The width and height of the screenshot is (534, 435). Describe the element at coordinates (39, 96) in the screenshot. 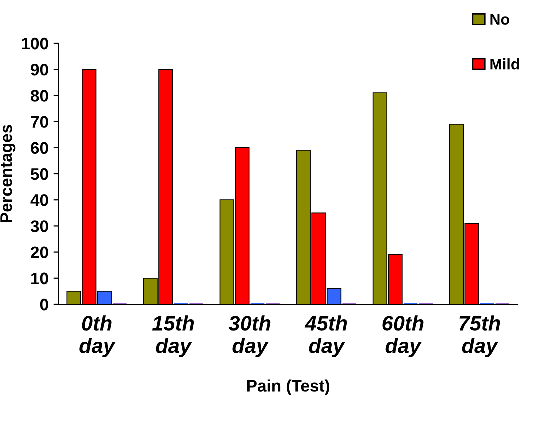

I see `y-tick-label: 80` at that location.